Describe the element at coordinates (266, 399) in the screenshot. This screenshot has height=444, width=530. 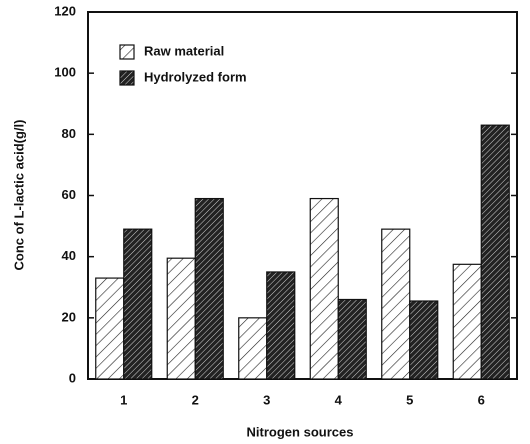
I see `x-tick-label: 3` at that location.